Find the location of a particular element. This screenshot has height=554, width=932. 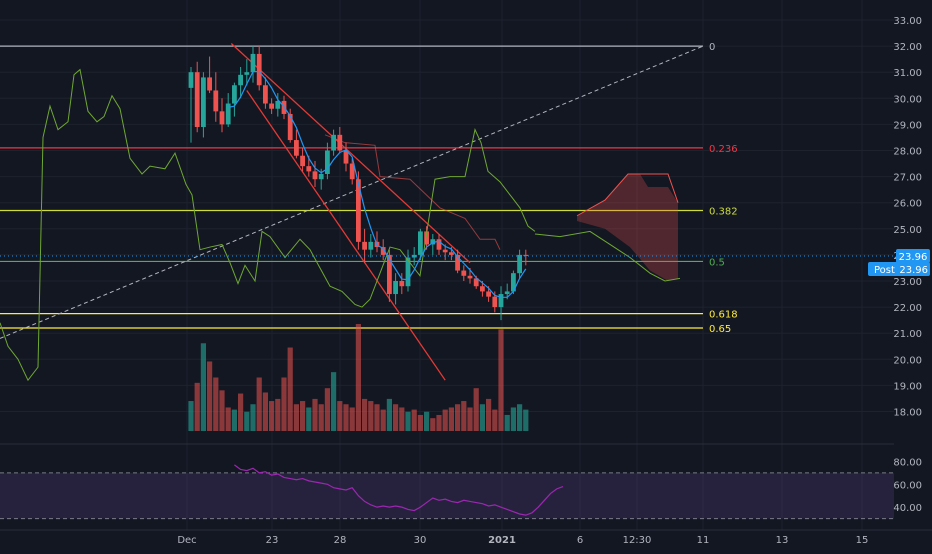

time-tick-label: Dec is located at coordinates (186, 540).